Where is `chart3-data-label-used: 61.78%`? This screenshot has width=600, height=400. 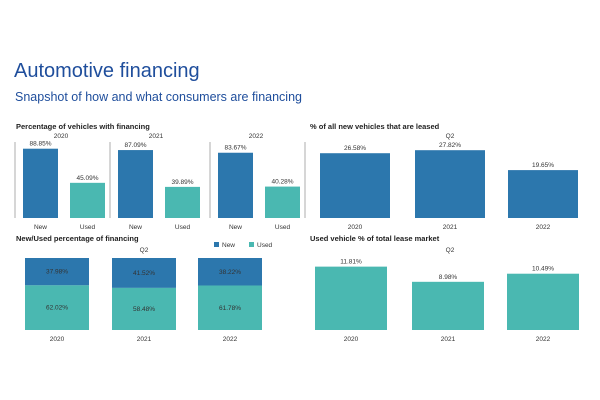
chart3-data-label-used: 61.78% is located at coordinates (230, 308).